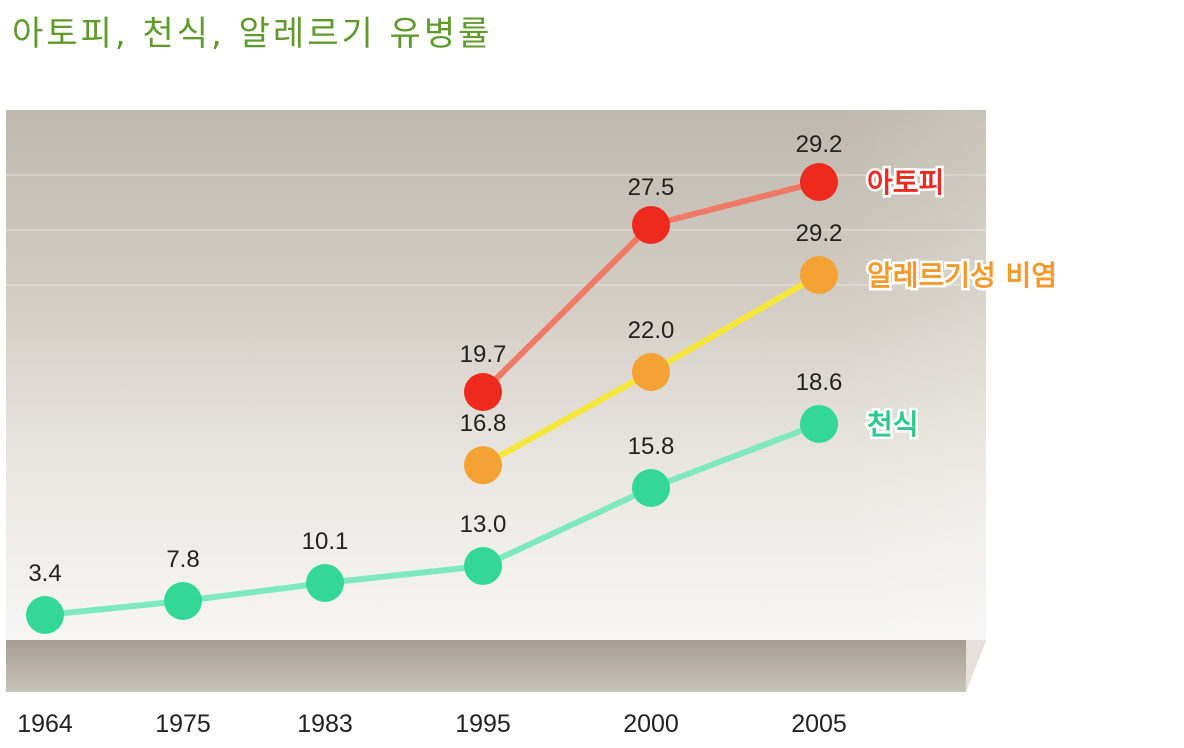 This screenshot has width=1184, height=748. I want to click on x-tick-label-1975: 1975, so click(183, 724).